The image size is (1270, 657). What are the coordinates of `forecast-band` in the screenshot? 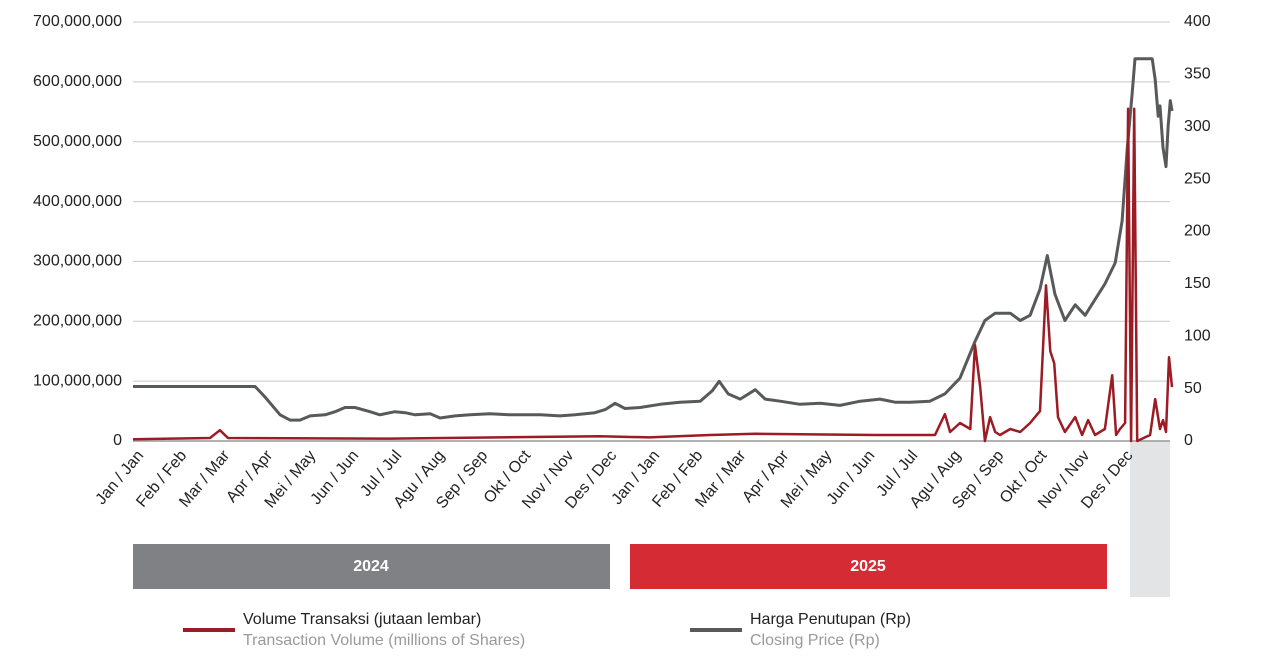 It's located at (1150, 519).